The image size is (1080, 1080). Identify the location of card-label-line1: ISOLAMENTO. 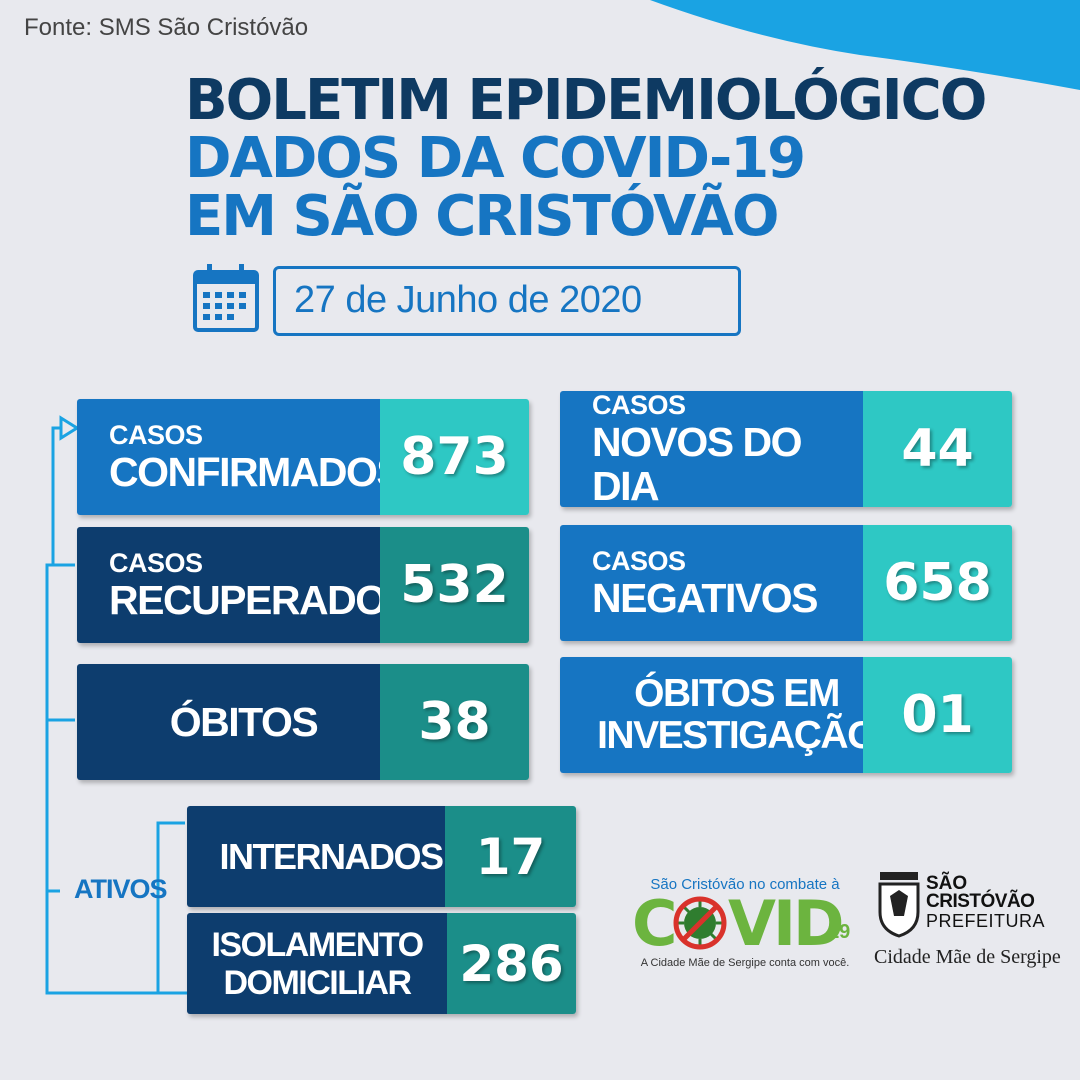
(317, 944).